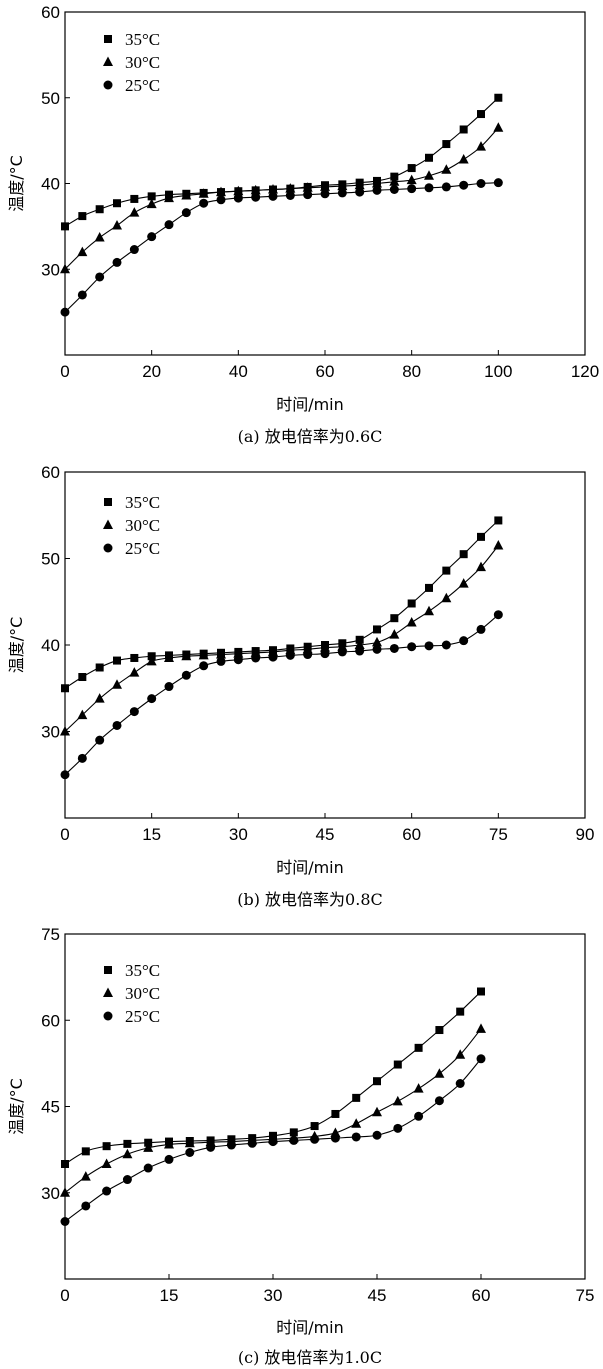 This screenshot has height=1369, width=603. What do you see at coordinates (64, 834) in the screenshot?
I see `x-tick-label: 0` at bounding box center [64, 834].